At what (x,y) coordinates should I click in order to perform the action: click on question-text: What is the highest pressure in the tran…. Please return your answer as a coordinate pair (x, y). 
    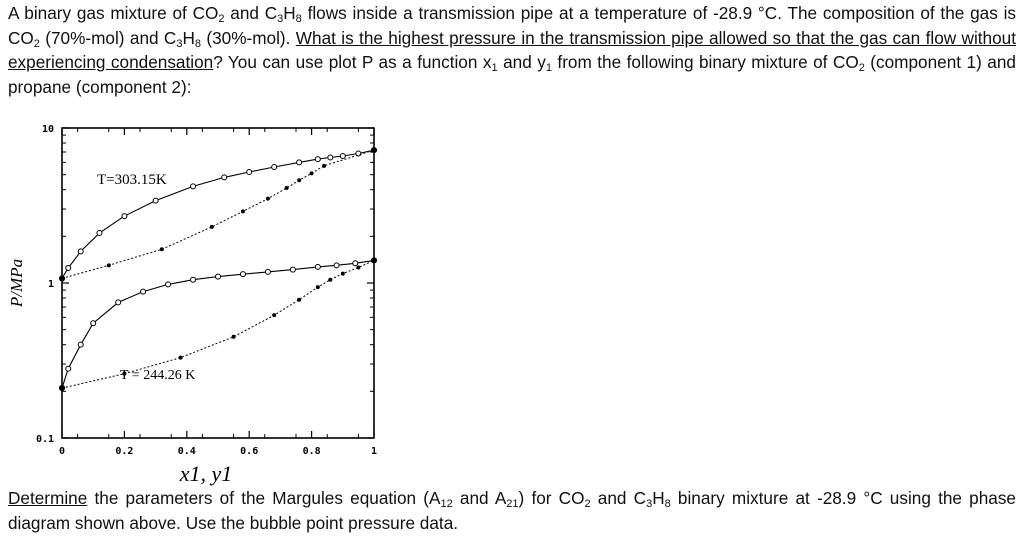
    Looking at the image, I should click on (512, 50).